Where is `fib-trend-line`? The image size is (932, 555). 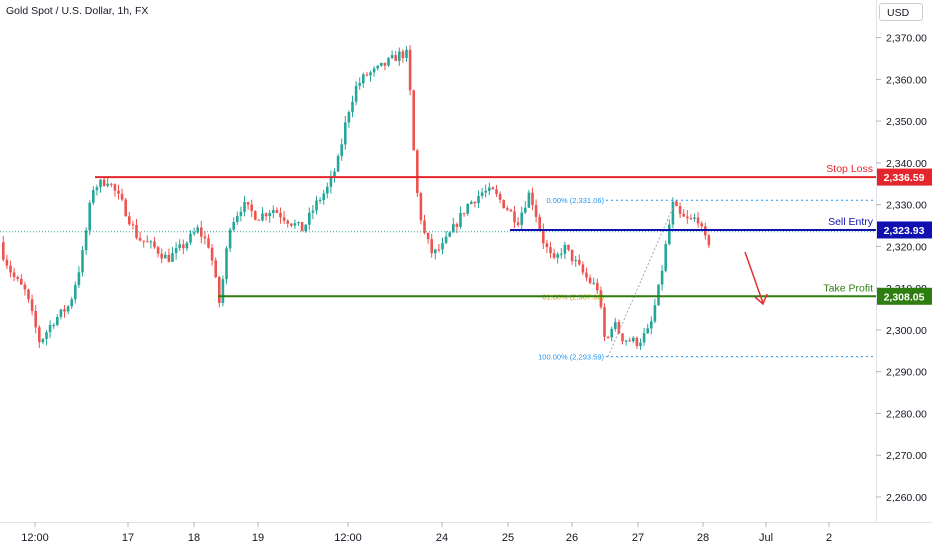
fib-trend-line is located at coordinates (642, 278).